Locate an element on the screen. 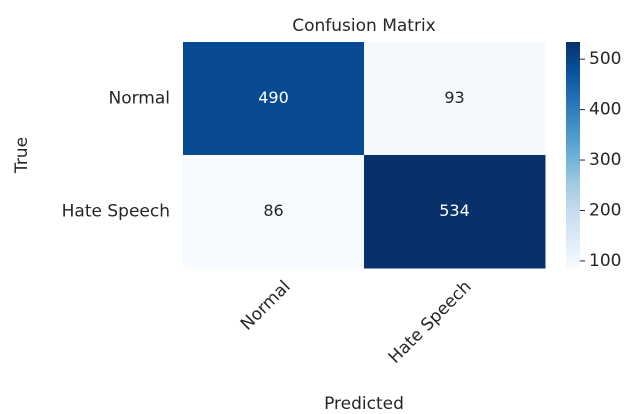 The height and width of the screenshot is (414, 635). chart-title: Confusion Matrix is located at coordinates (364, 26).